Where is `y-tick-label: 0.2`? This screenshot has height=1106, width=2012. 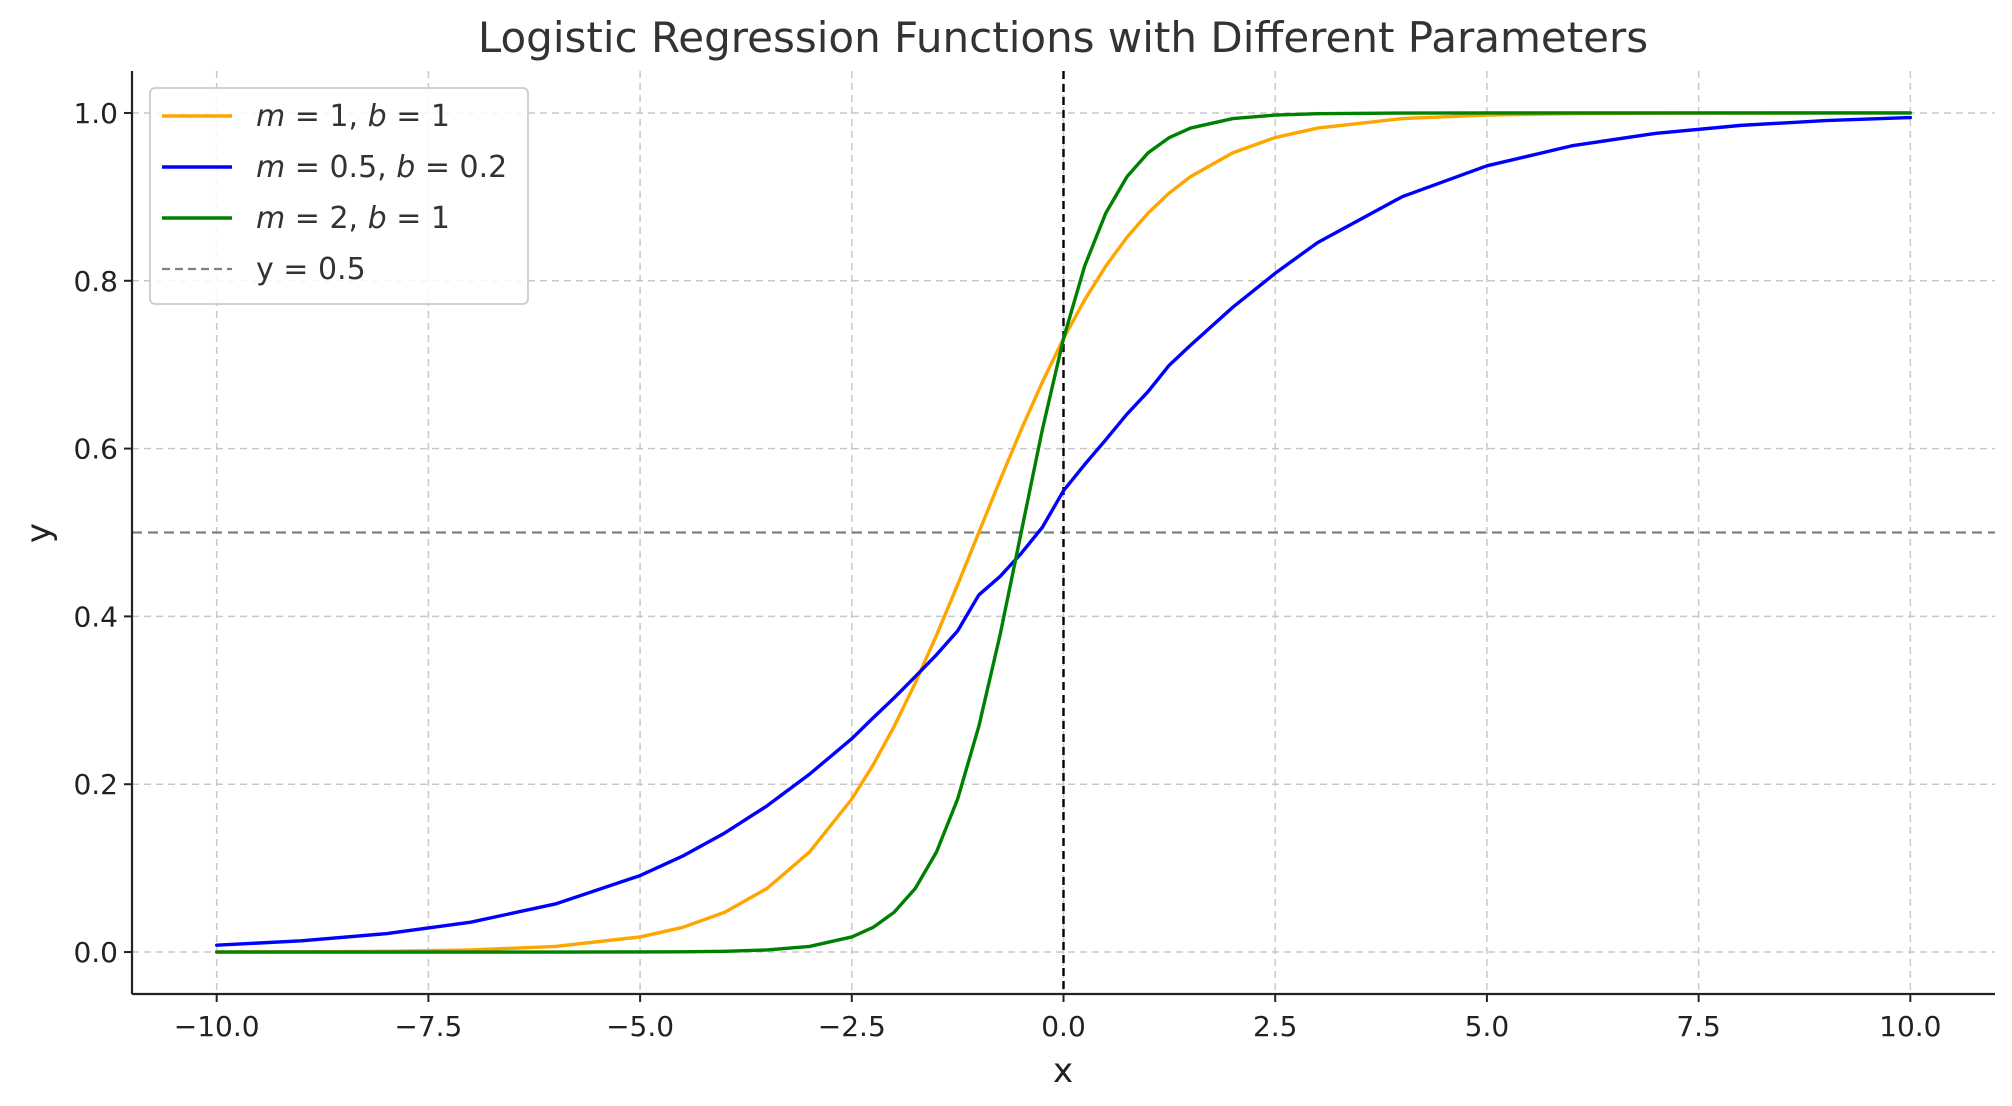
y-tick-label: 0.2 is located at coordinates (95, 784).